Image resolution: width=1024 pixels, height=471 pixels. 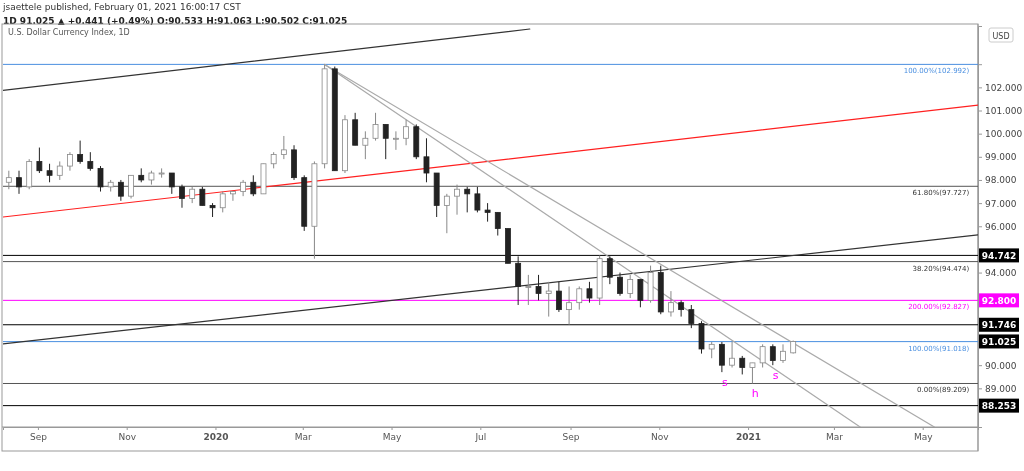 I want to click on chart-title: U.S. Dollar Currency Index, 1D, so click(x=69, y=32).